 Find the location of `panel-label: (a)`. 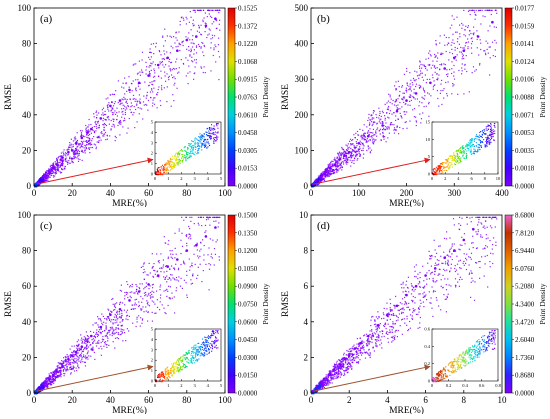

panel-label: (a) is located at coordinates (46, 19).